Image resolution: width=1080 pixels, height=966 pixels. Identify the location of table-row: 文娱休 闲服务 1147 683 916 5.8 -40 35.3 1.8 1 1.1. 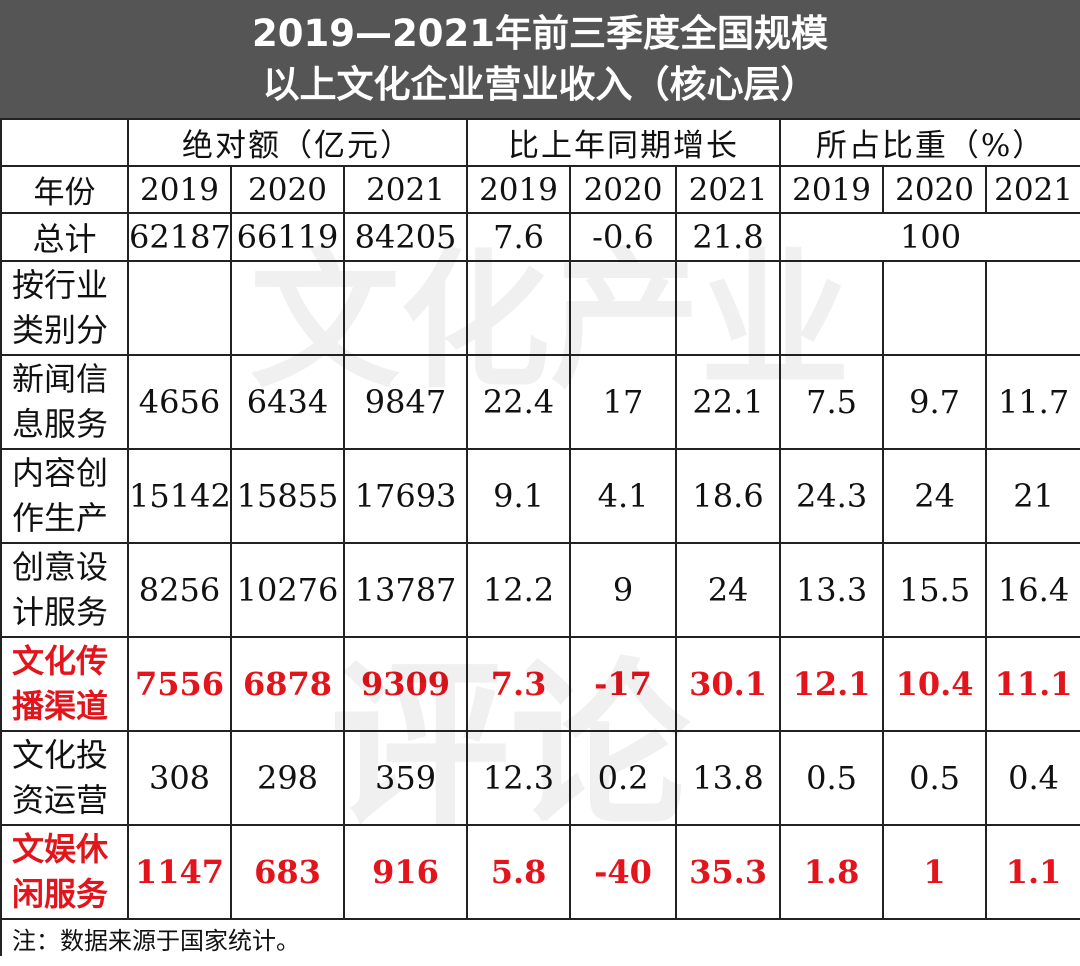
(540, 872).